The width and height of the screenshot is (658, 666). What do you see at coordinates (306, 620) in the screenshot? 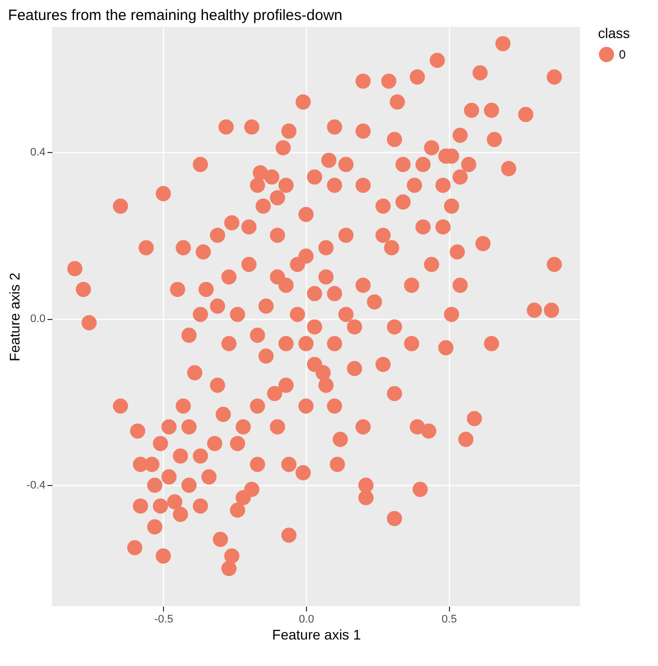
I see `x-tick-label: 0.0` at bounding box center [306, 620].